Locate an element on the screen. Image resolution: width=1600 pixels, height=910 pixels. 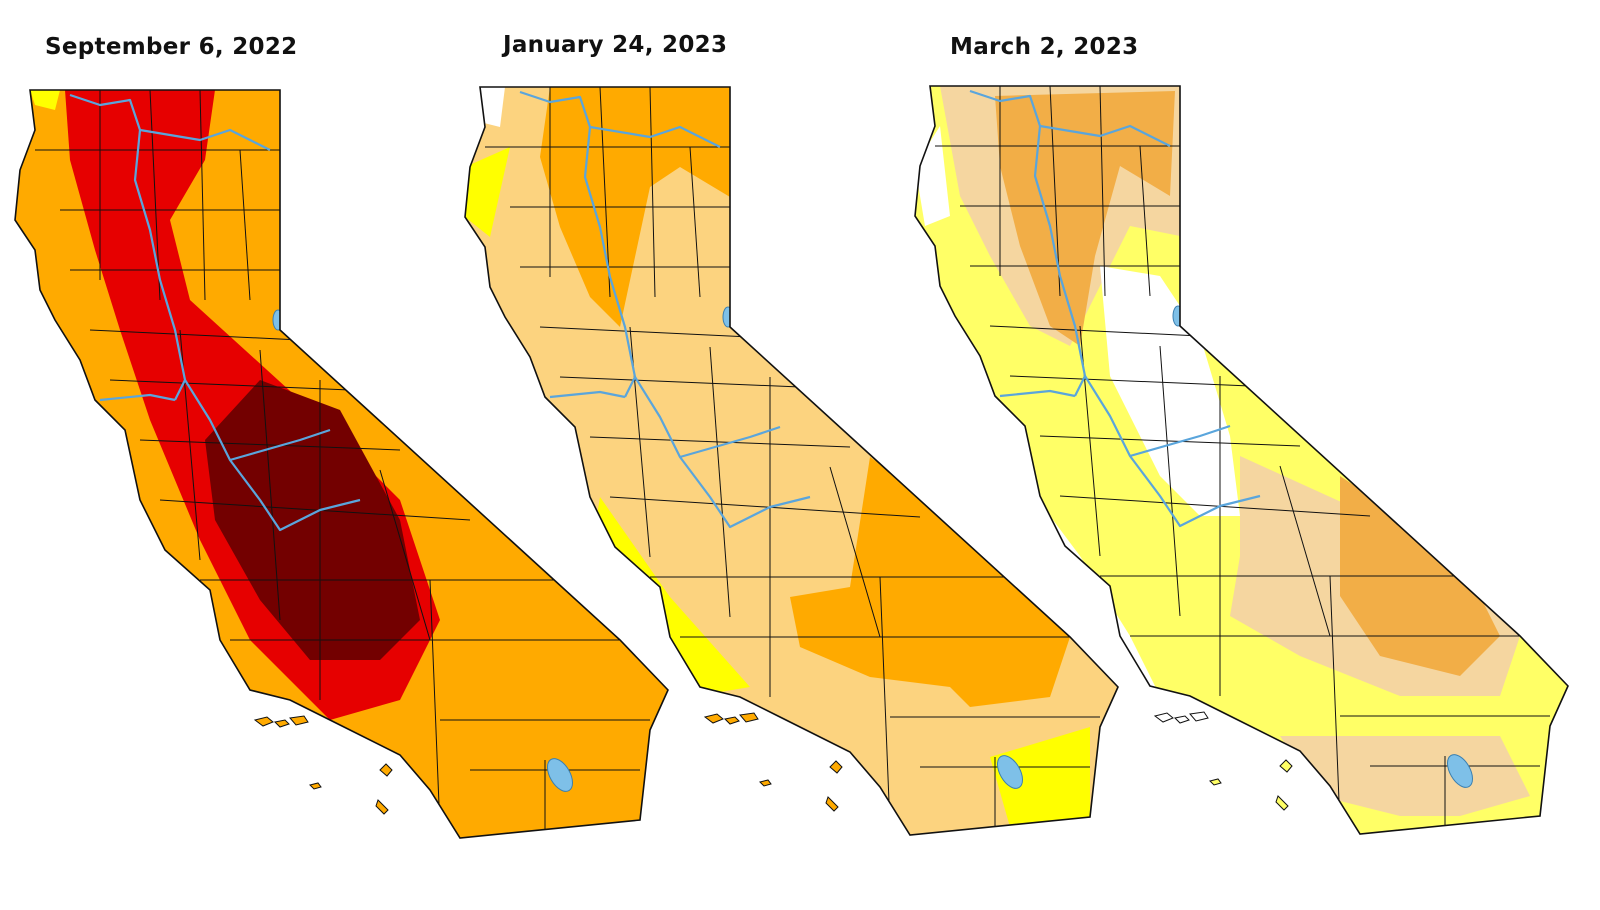
panel-title-sep-2022: September 6, 2022 is located at coordinates (171, 47).